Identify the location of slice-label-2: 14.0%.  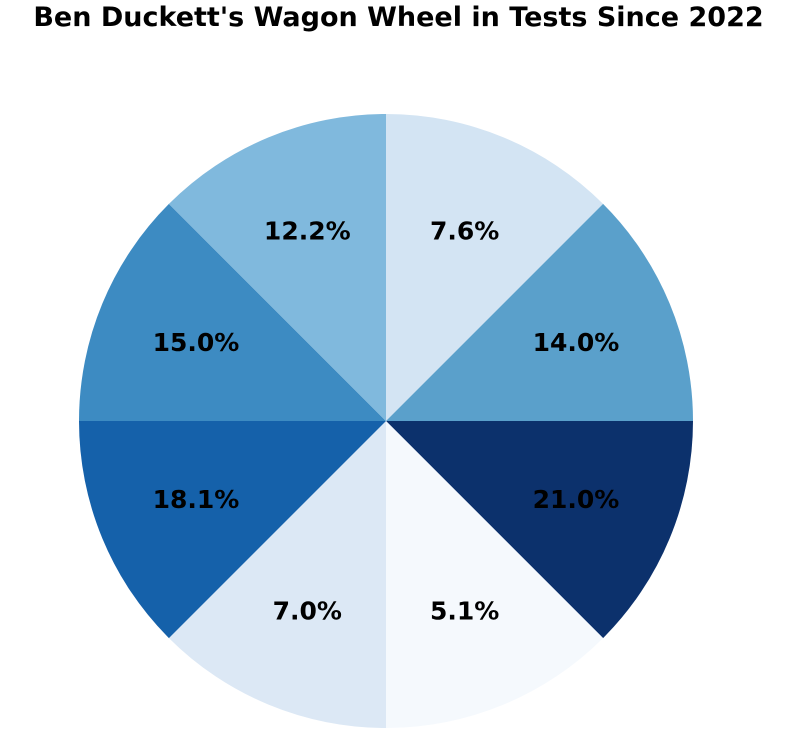
(576, 342).